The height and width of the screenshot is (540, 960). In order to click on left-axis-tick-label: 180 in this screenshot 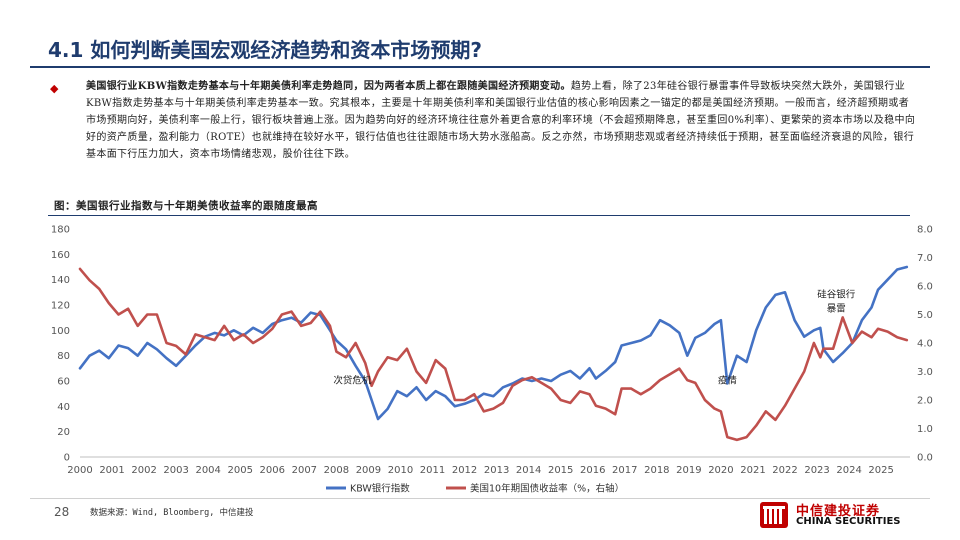, I will do `click(60, 230)`.